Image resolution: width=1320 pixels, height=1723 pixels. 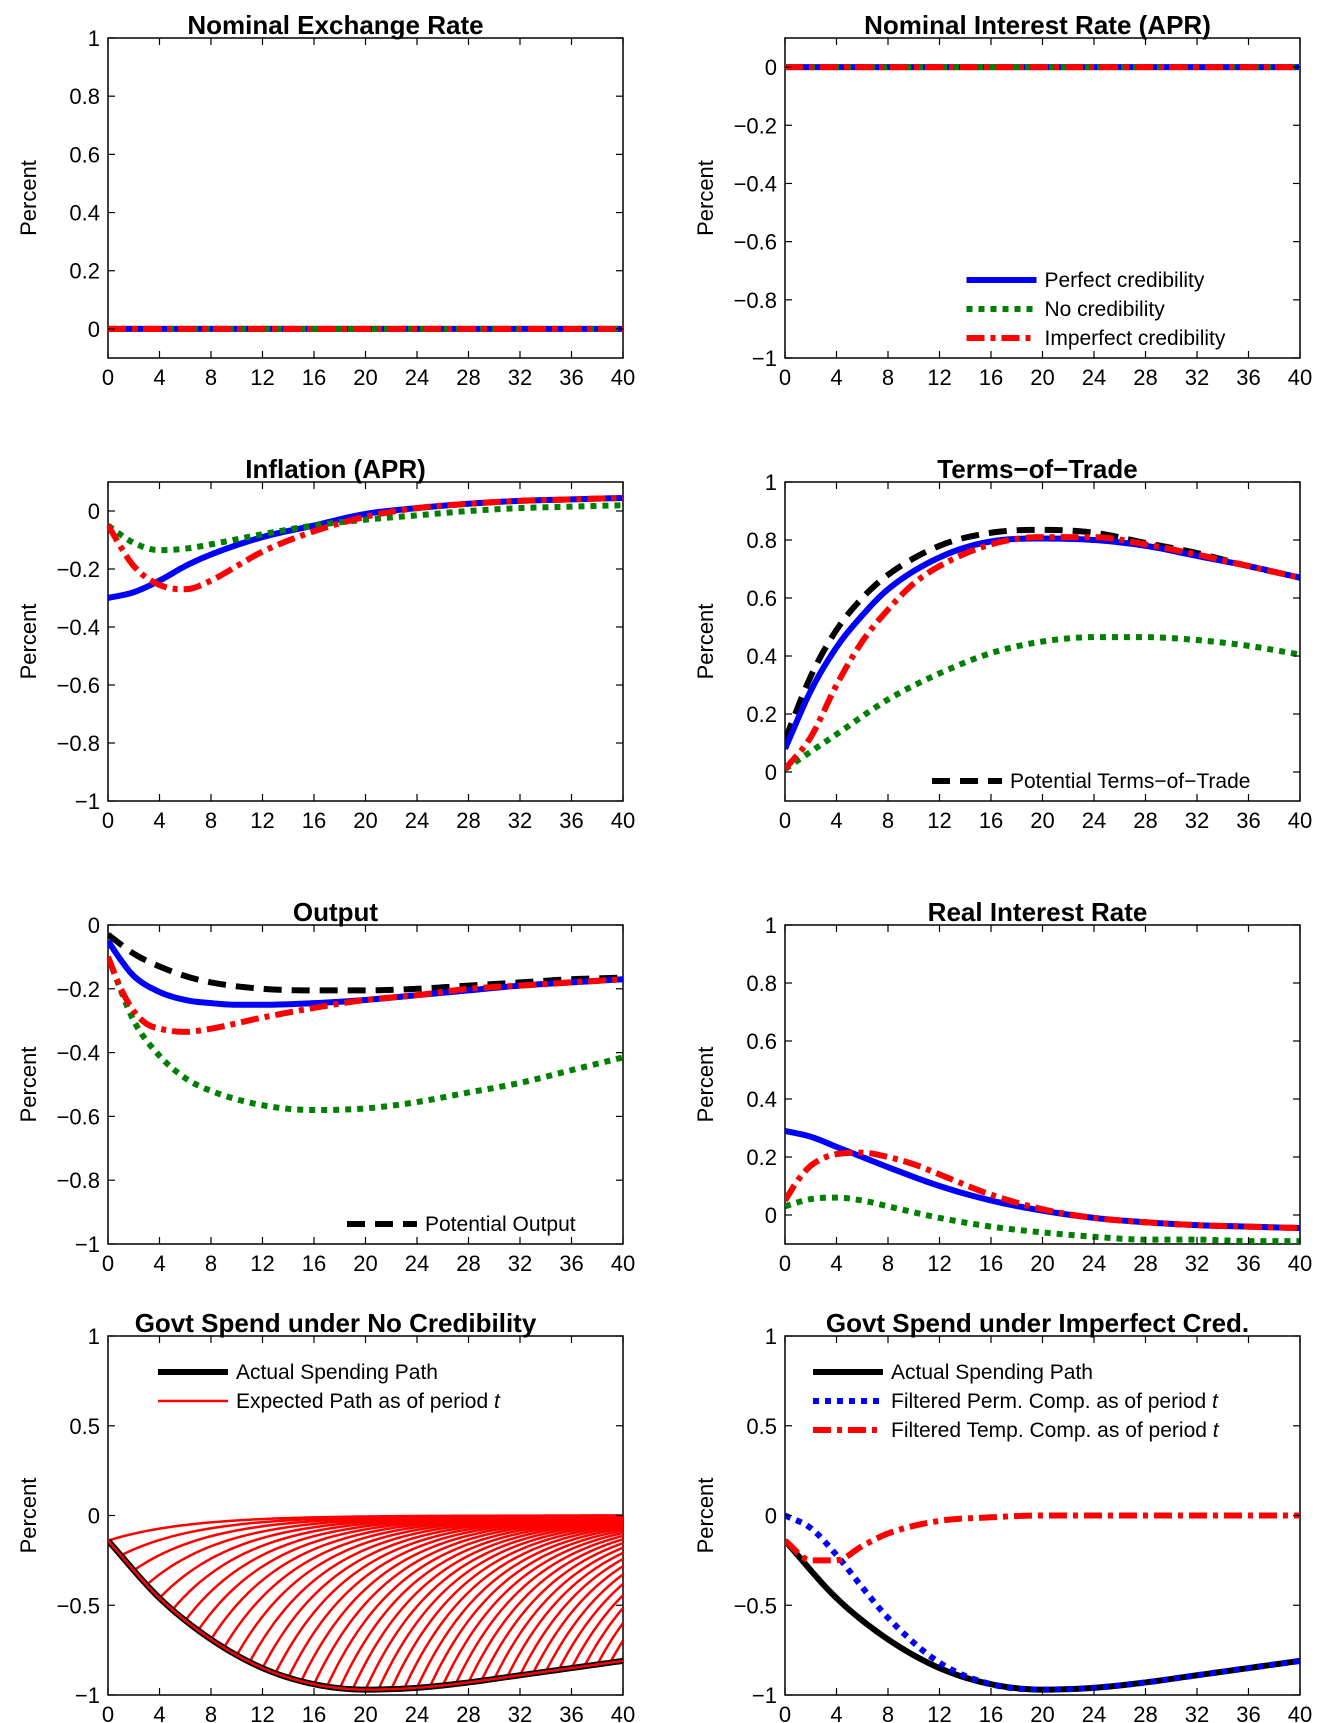 I want to click on chart-title: Output, so click(x=336, y=912).